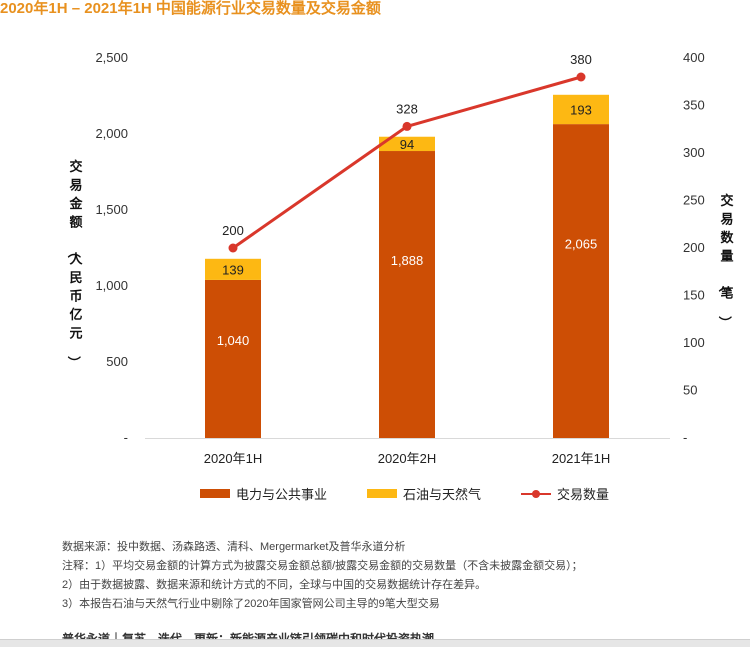 This screenshot has height=647, width=750. I want to click on bottom-bar, so click(375, 643).